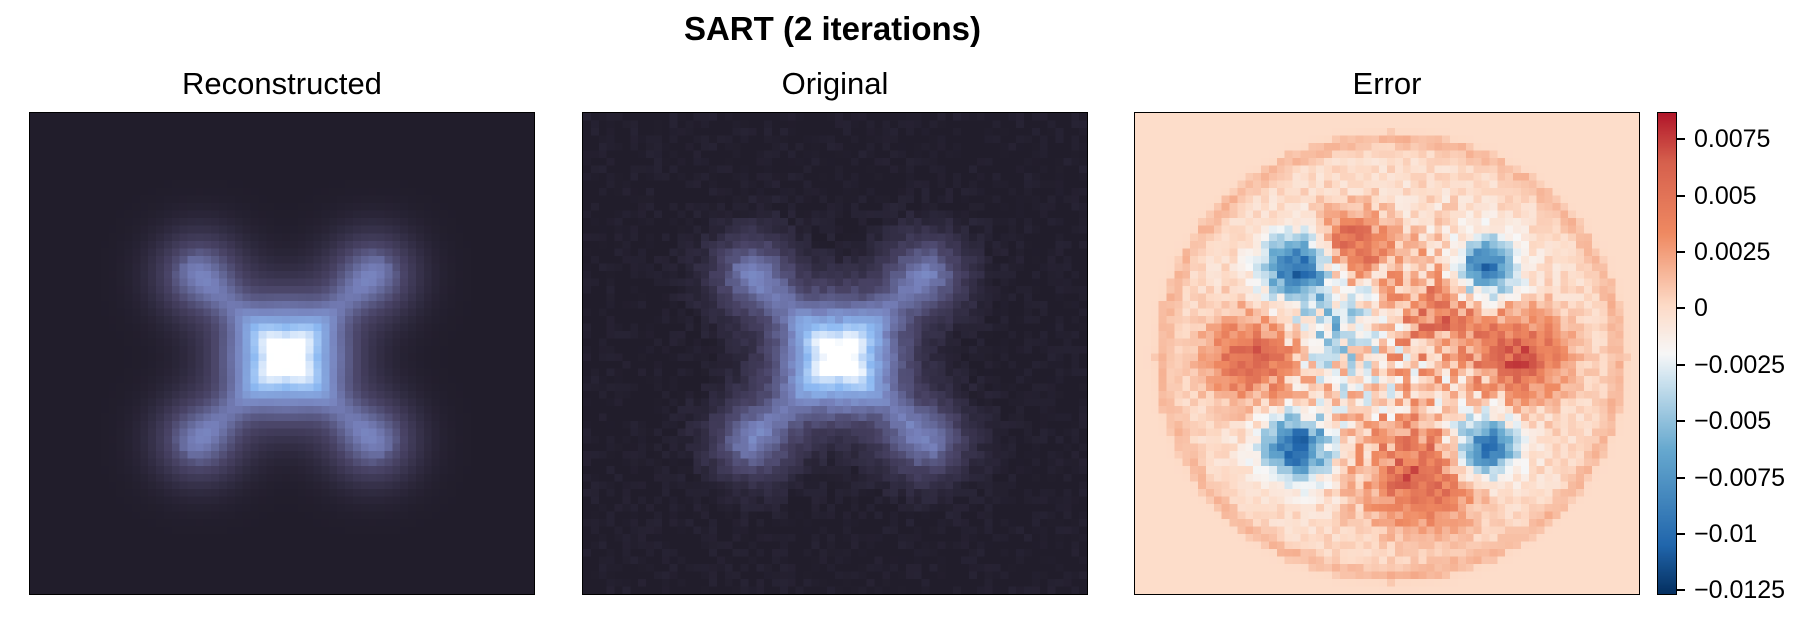  I want to click on colorbar, so click(1667, 353).